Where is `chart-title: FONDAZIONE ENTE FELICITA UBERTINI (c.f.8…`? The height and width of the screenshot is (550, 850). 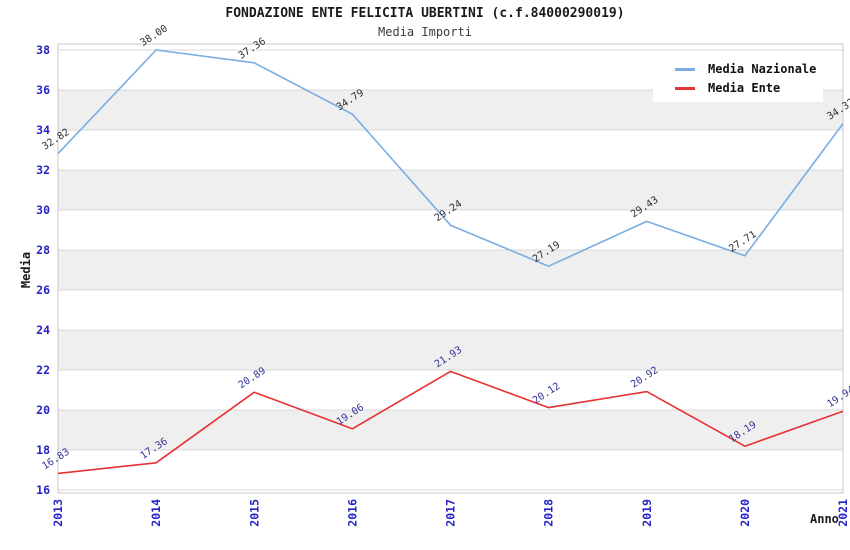 chart-title: FONDAZIONE ENTE FELICITA UBERTINI (c.f.8… is located at coordinates (425, 13).